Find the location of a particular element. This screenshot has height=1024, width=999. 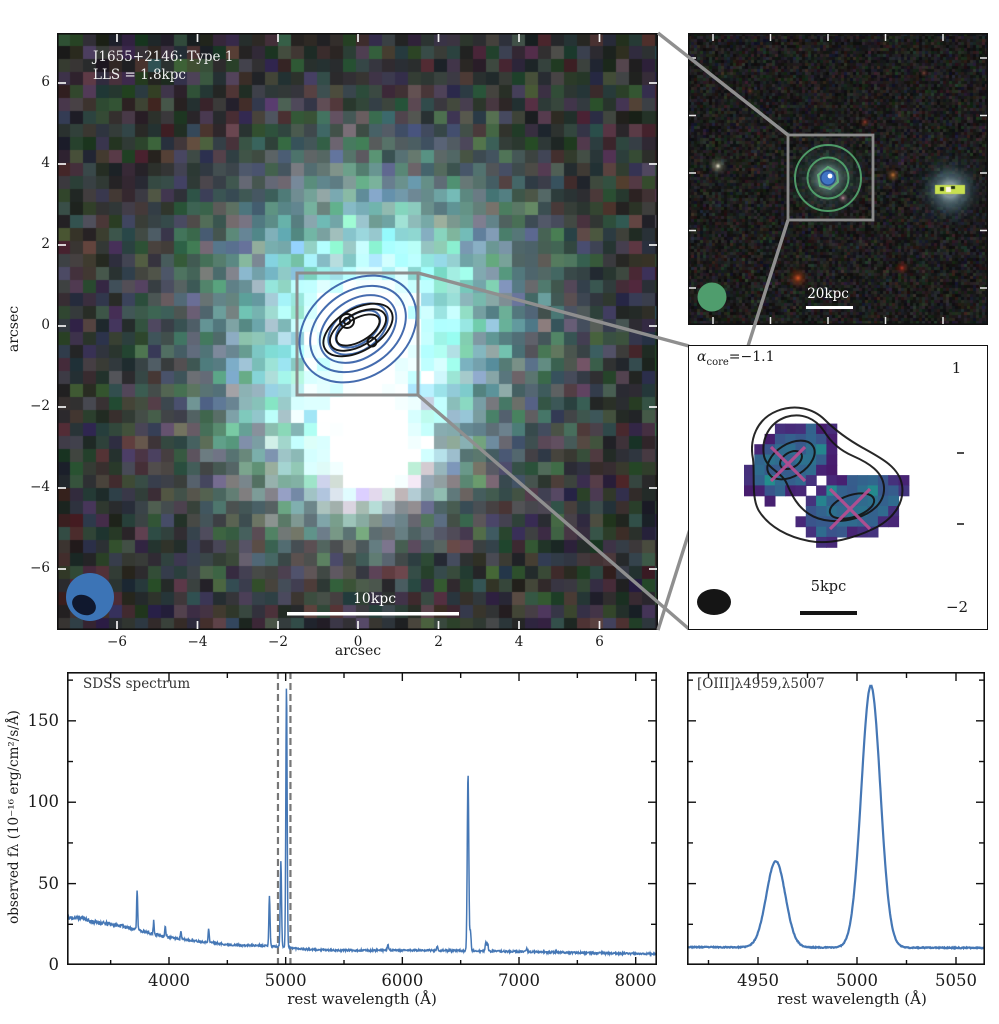

colorbar-max-label: 1 is located at coordinates (956, 368).